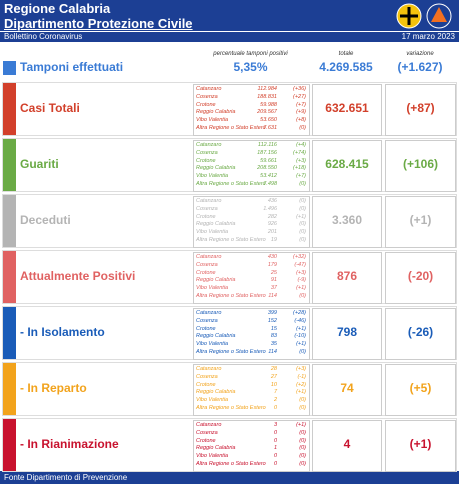 The height and width of the screenshot is (484, 459). What do you see at coordinates (268, 176) in the screenshot?
I see `province-value: 53.412` at bounding box center [268, 176].